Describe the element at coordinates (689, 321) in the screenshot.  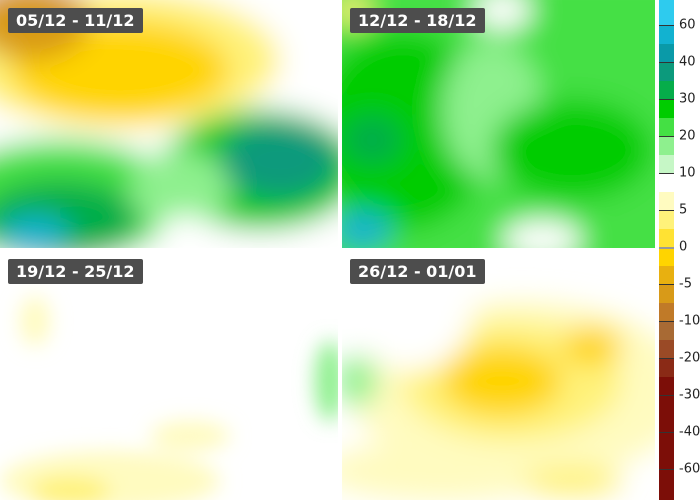
I see `legend-tick-label: -10` at that location.